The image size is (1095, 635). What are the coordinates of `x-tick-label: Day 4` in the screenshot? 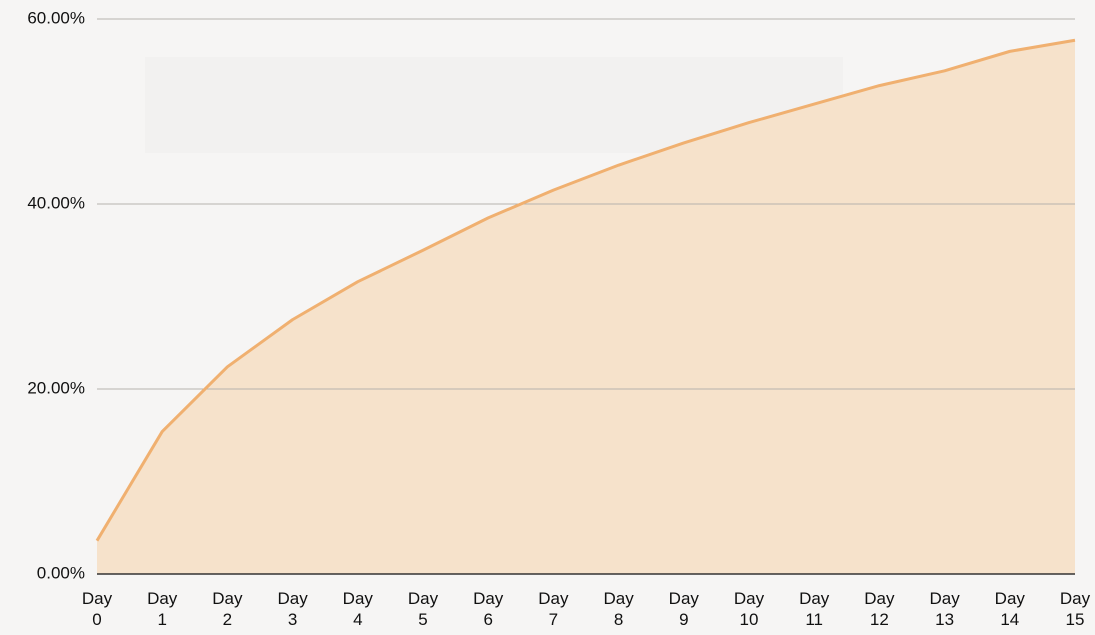 It's located at (357, 609).